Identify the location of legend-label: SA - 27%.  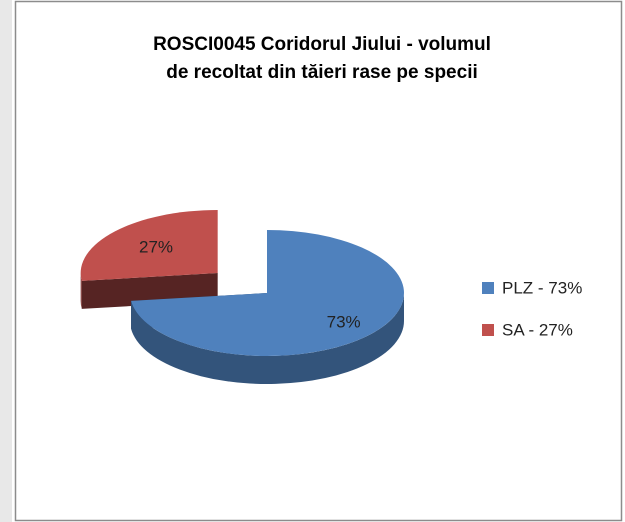
(537, 329).